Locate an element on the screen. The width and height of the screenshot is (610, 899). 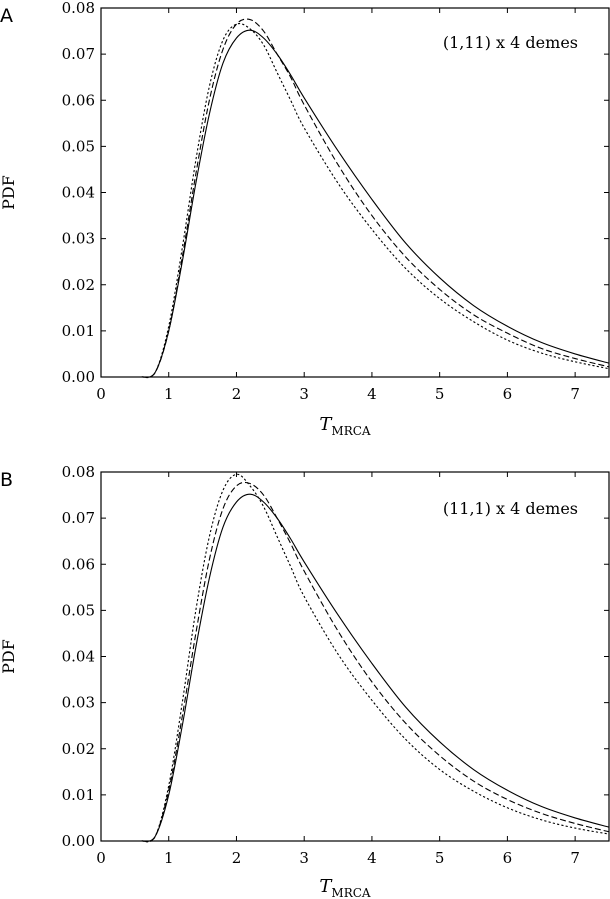
panel-letter: A is located at coordinates (6, 16).